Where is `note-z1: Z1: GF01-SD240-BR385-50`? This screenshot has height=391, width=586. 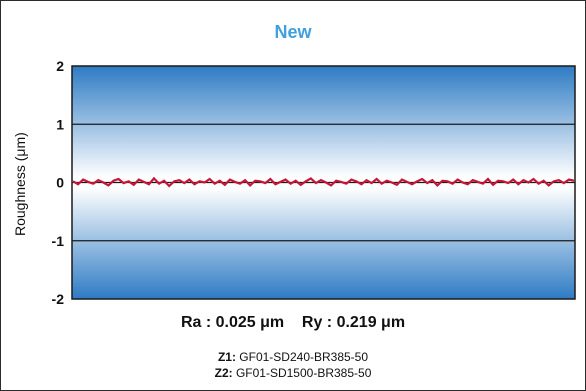 note-z1: Z1: GF01-SD240-BR385-50 is located at coordinates (293, 357).